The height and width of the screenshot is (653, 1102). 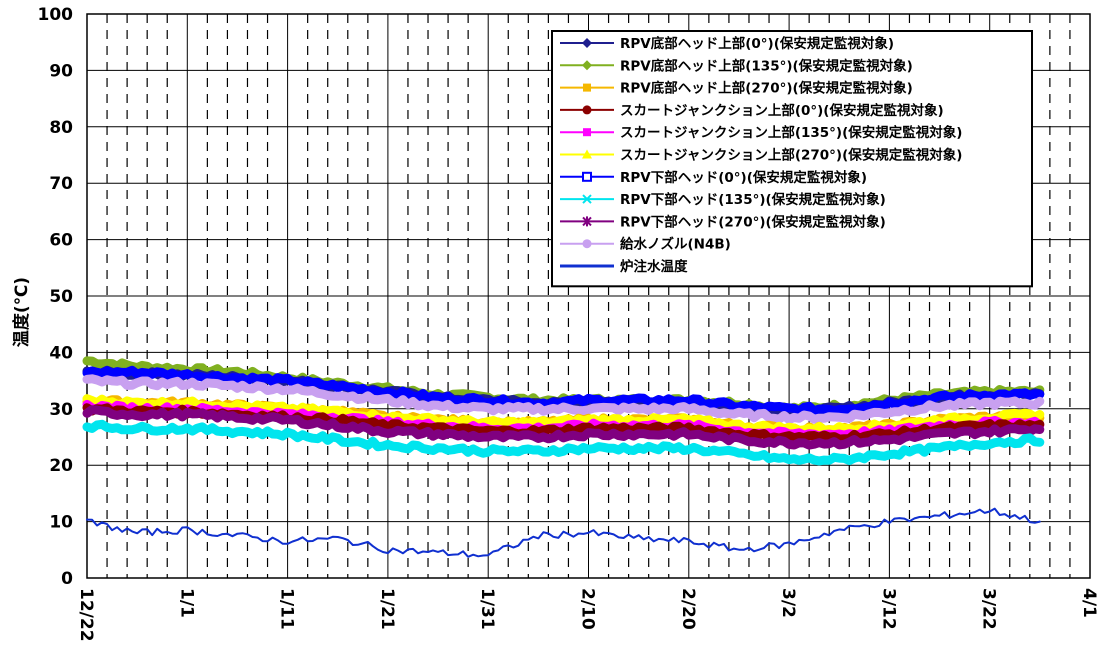 I want to click on x-tick-label: 4/1, so click(x=1089, y=603).